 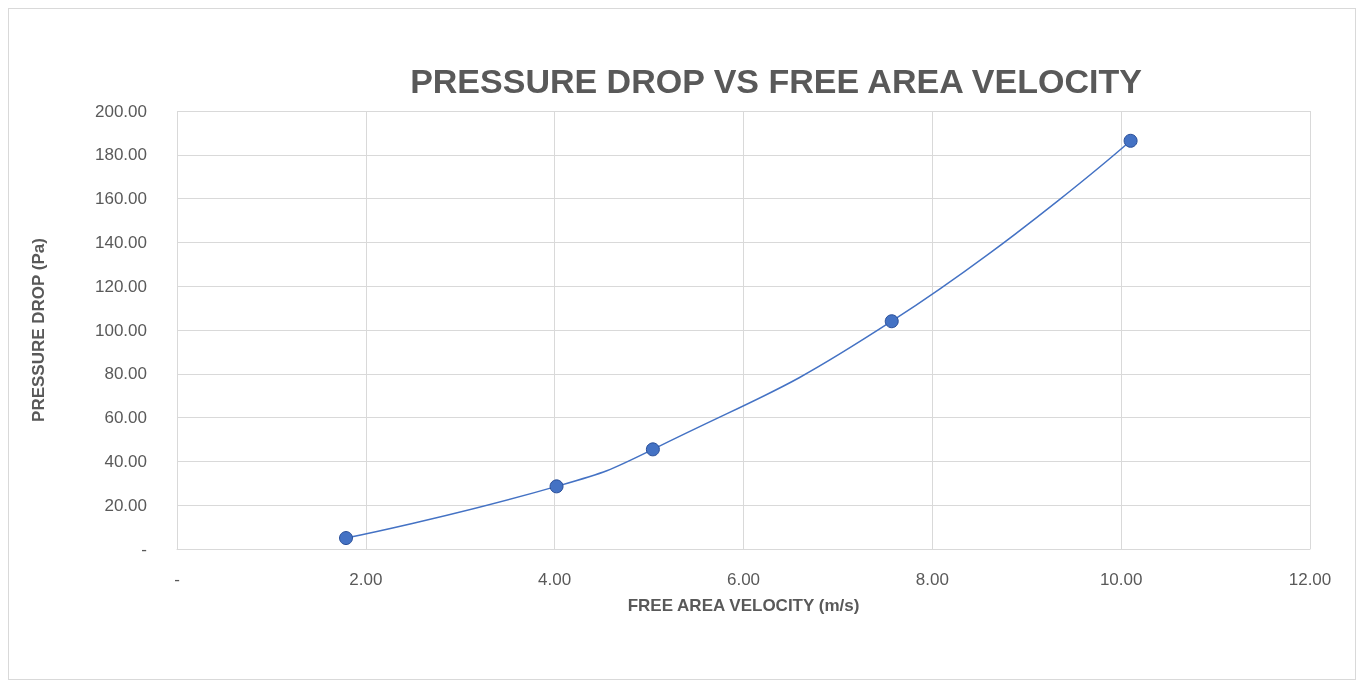 I want to click on x-axis-title: FREE AREA VELOCITY (m/s), so click(x=743, y=605).